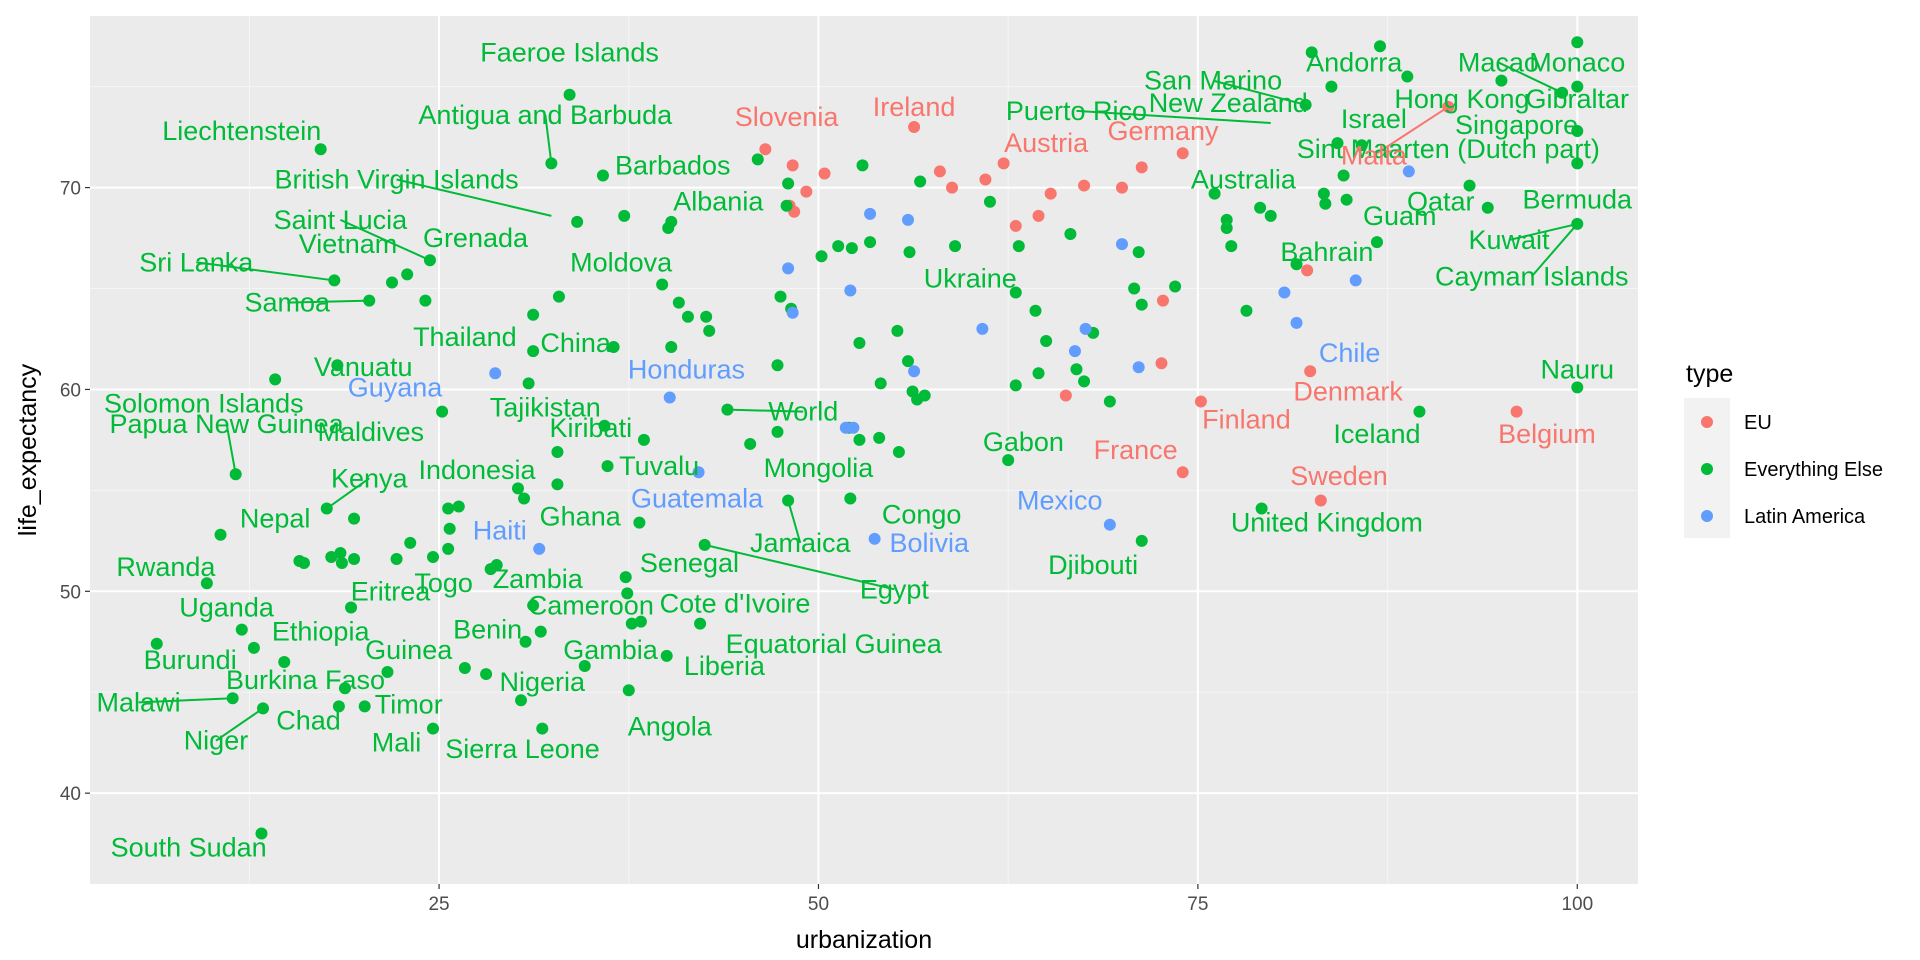 The height and width of the screenshot is (960, 1920). Describe the element at coordinates (538, 579) in the screenshot. I see `point-label: Zambia` at that location.